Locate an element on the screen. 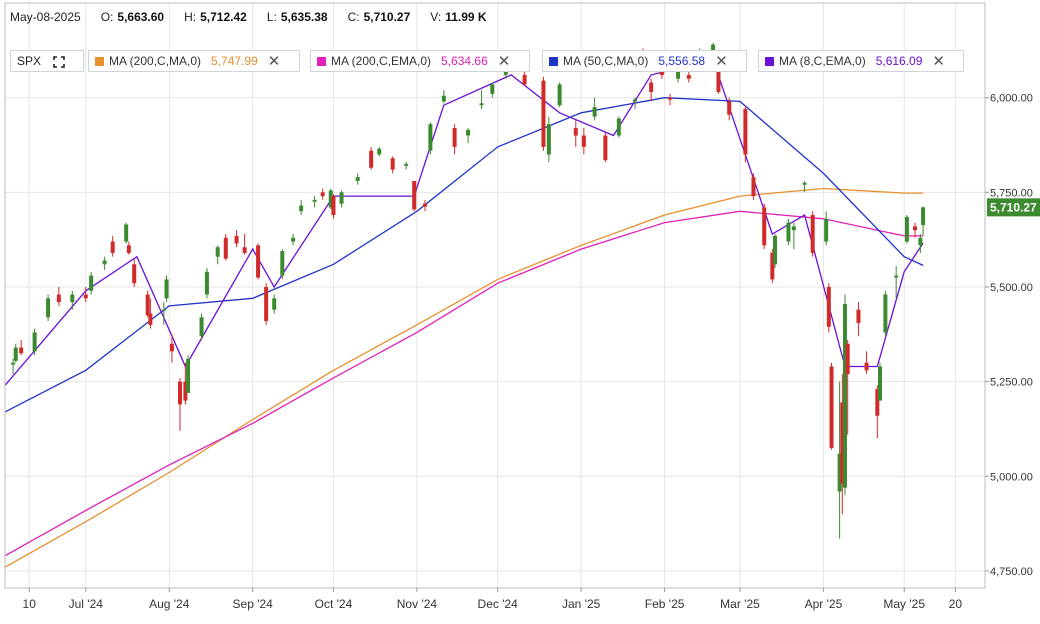 The image size is (1040, 624). low-value: 5,635.38 is located at coordinates (304, 17).